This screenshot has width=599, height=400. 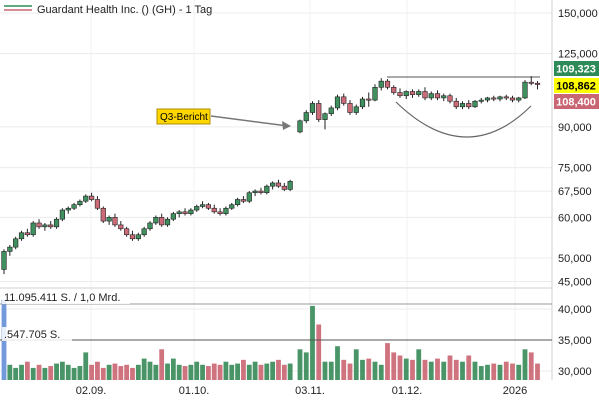 What do you see at coordinates (576, 70) in the screenshot?
I see `price-label-text: 109,323` at bounding box center [576, 70].